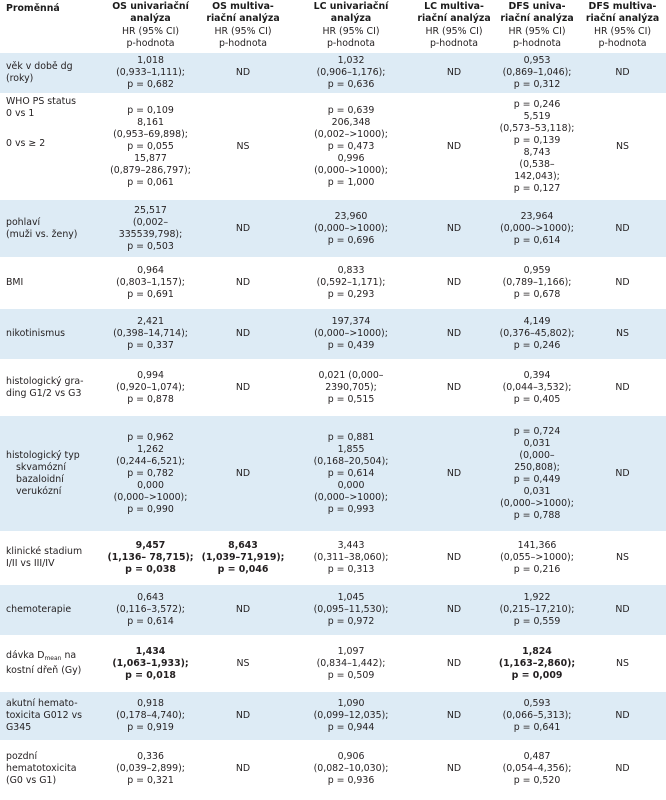  What do you see at coordinates (537, 334) in the screenshot?
I see `cell-dfs-uni: 4,149 (0,376–45,802); p = 0,246` at bounding box center [537, 334].